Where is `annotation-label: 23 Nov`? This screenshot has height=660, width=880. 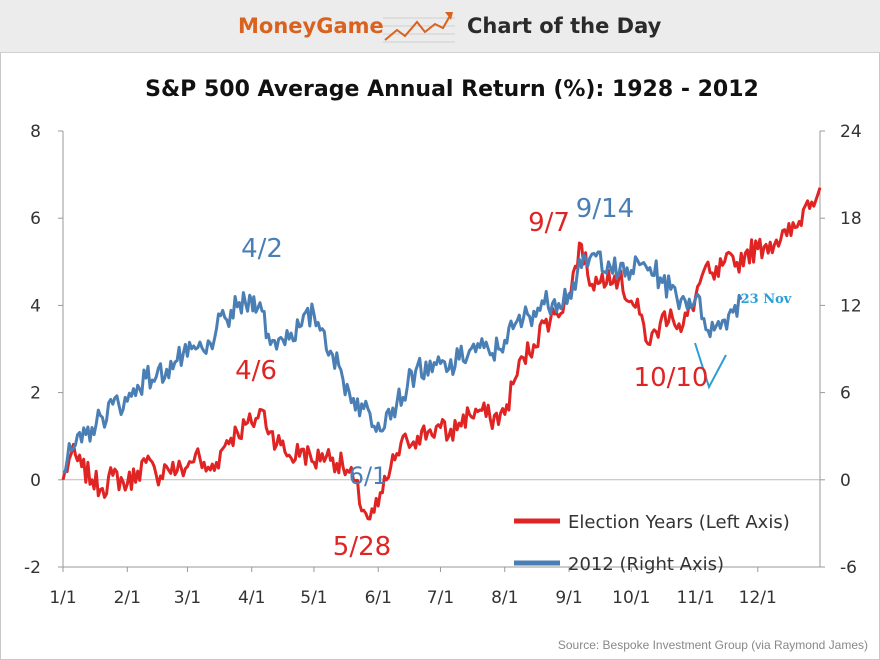 annotation-label: 23 Nov is located at coordinates (766, 299).